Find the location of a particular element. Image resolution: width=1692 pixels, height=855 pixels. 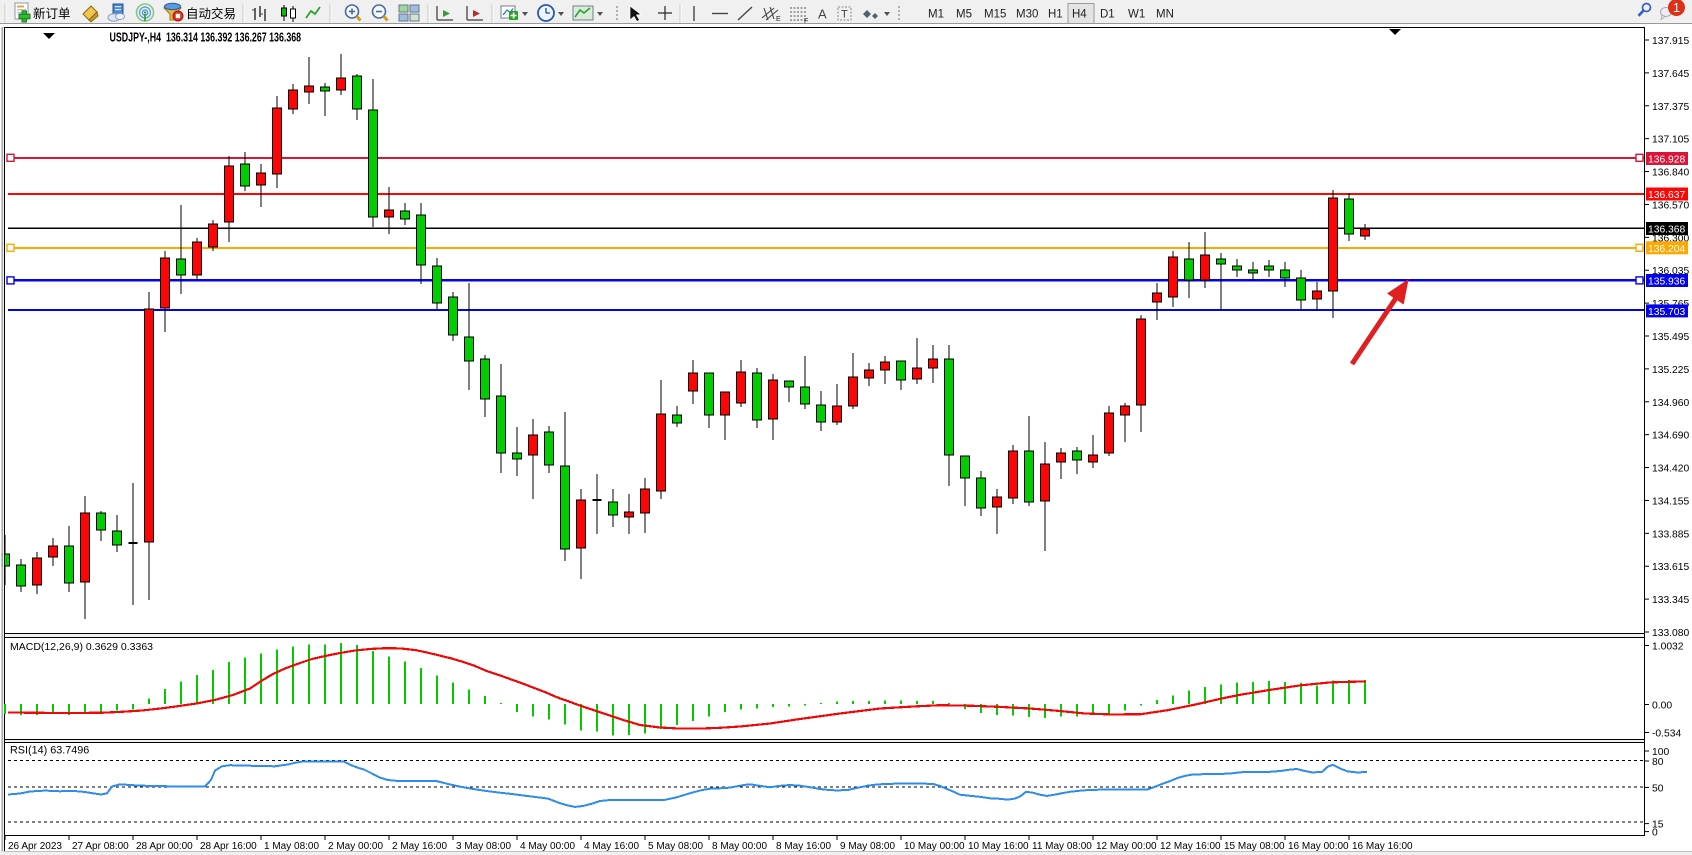

svg-text: M15 is located at coordinates (995, 15).